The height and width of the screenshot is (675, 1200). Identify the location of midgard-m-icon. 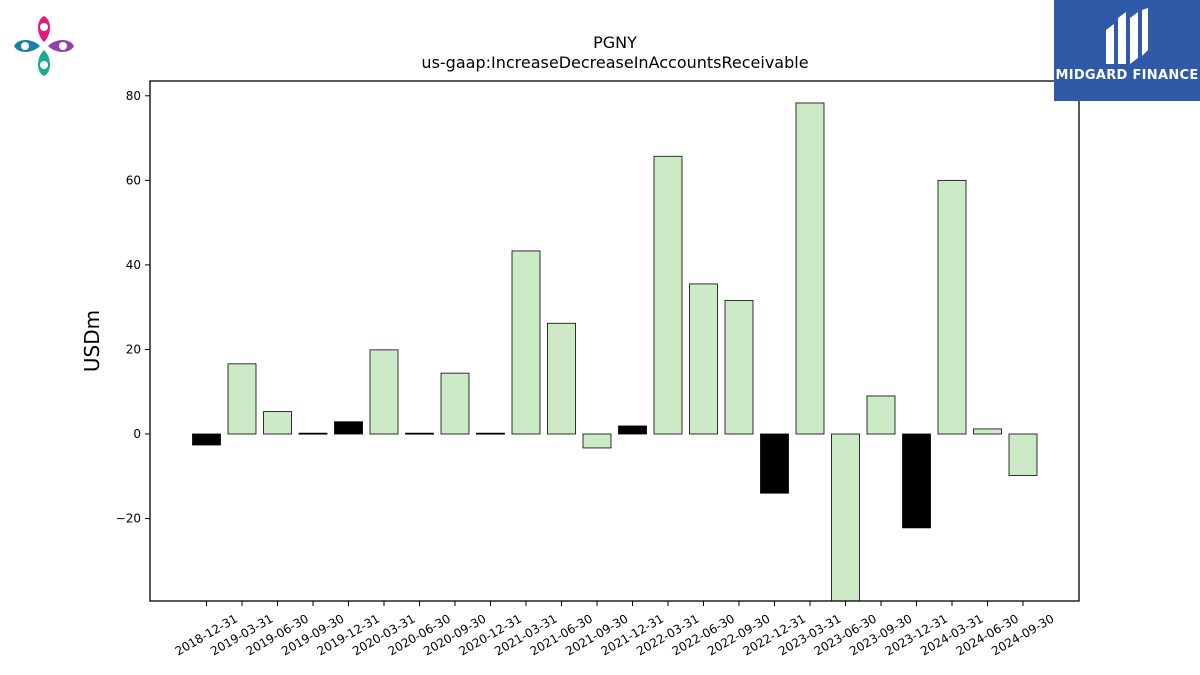
(1127, 38).